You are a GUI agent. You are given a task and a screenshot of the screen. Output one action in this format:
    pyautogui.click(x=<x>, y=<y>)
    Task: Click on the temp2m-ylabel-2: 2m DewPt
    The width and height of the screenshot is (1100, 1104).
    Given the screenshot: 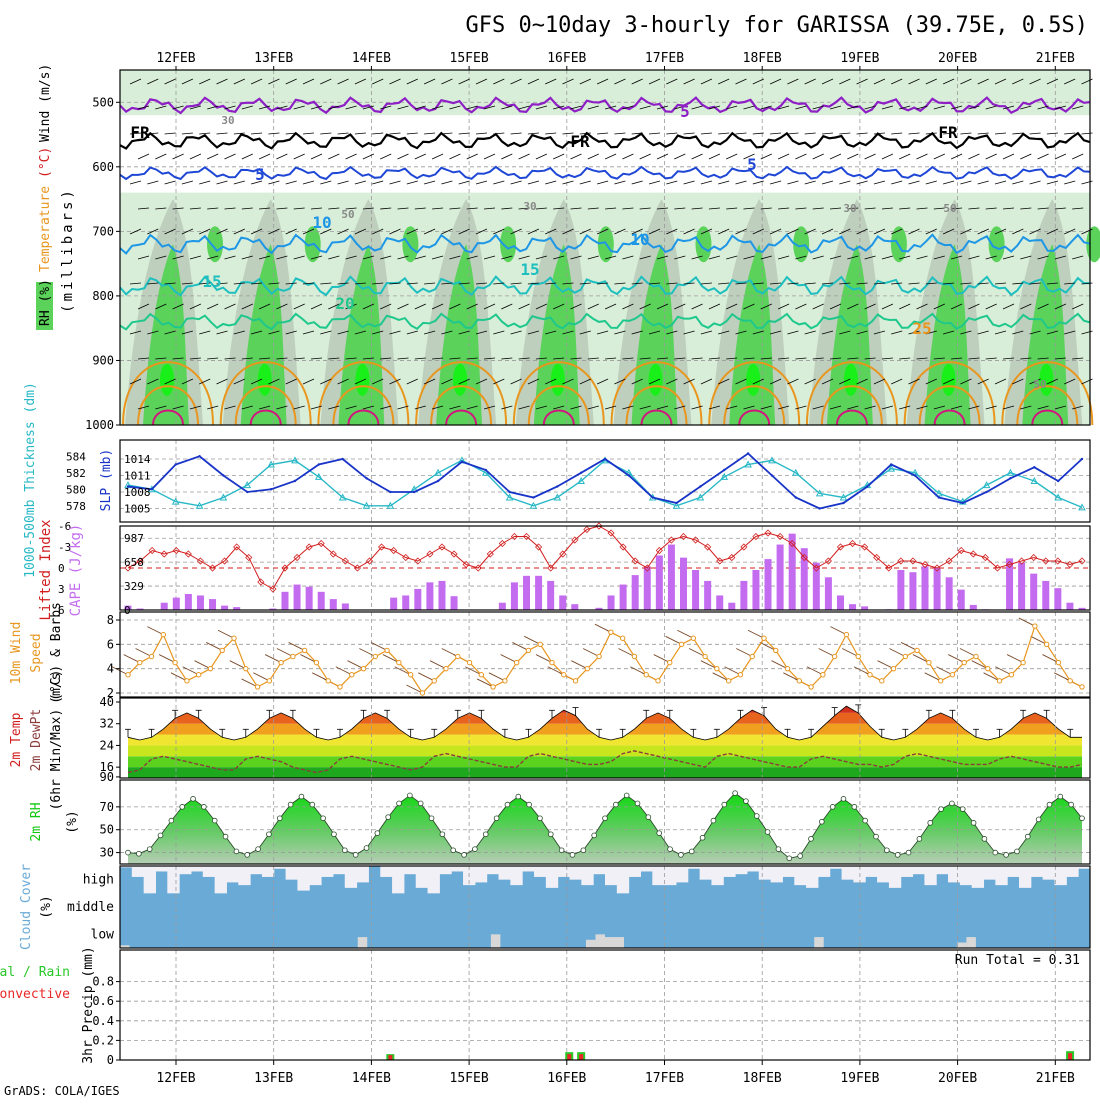 What is the action you would take?
    pyautogui.click(x=36, y=740)
    